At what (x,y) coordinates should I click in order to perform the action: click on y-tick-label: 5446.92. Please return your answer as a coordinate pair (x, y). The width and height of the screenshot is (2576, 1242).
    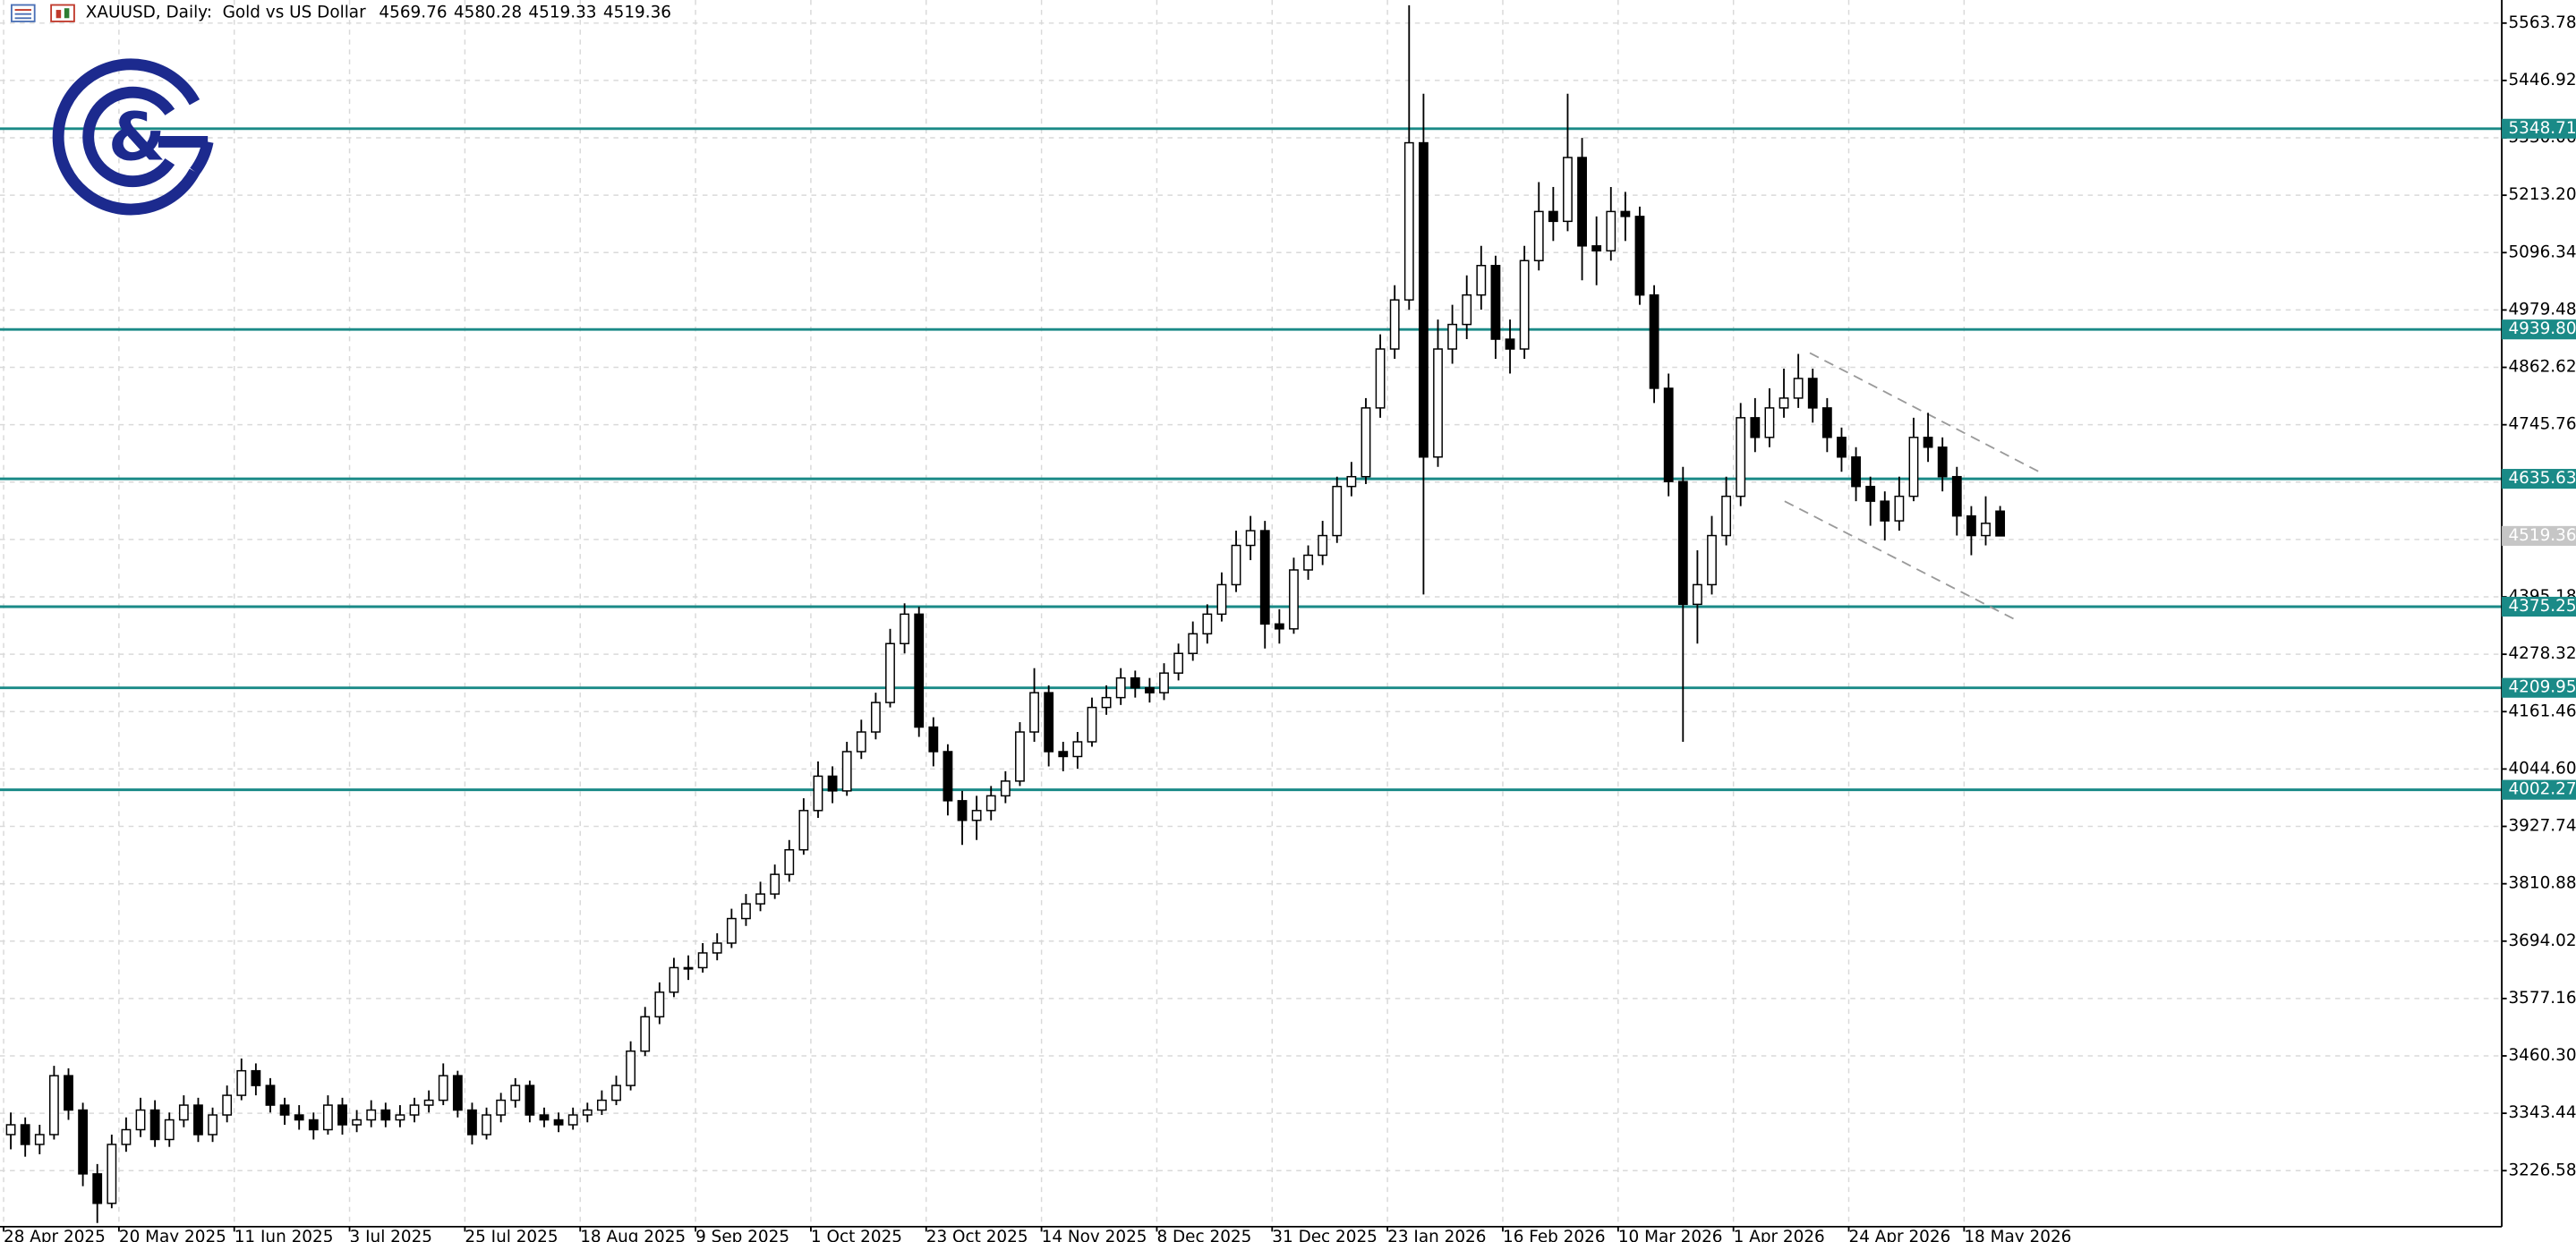
    Looking at the image, I should click on (2542, 80).